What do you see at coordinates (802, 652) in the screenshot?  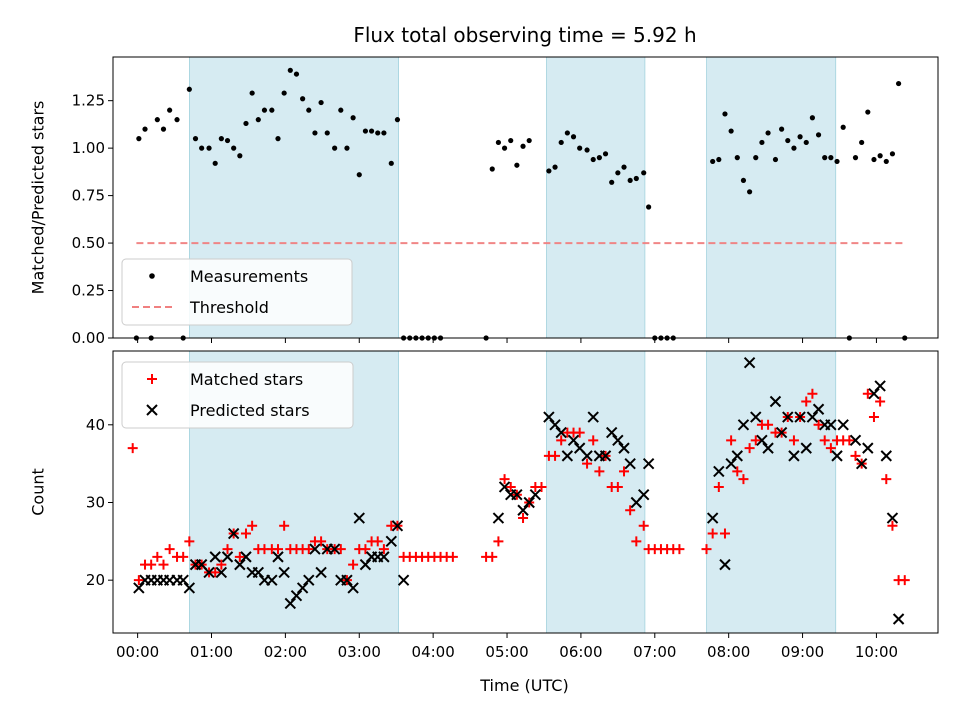 I see `x-tick-label: 09:00` at bounding box center [802, 652].